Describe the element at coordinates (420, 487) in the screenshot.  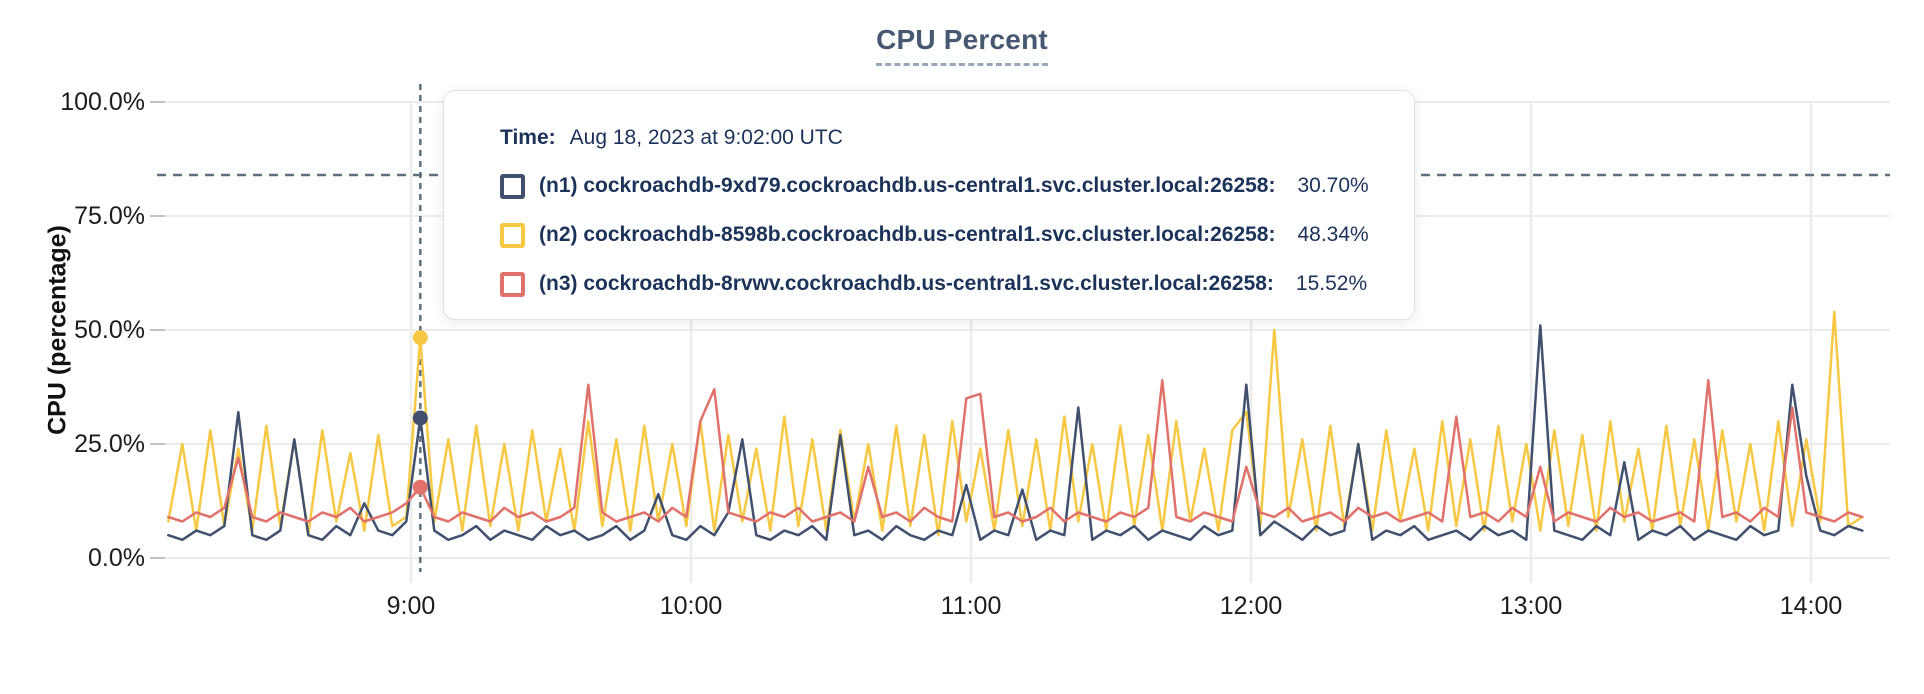
I see `hover-dot-n3` at that location.